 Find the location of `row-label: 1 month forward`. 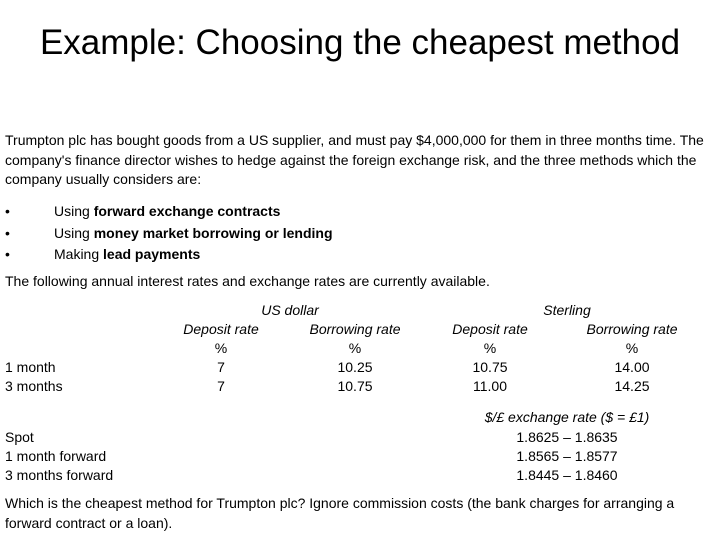

row-label: 1 month forward is located at coordinates (56, 456).